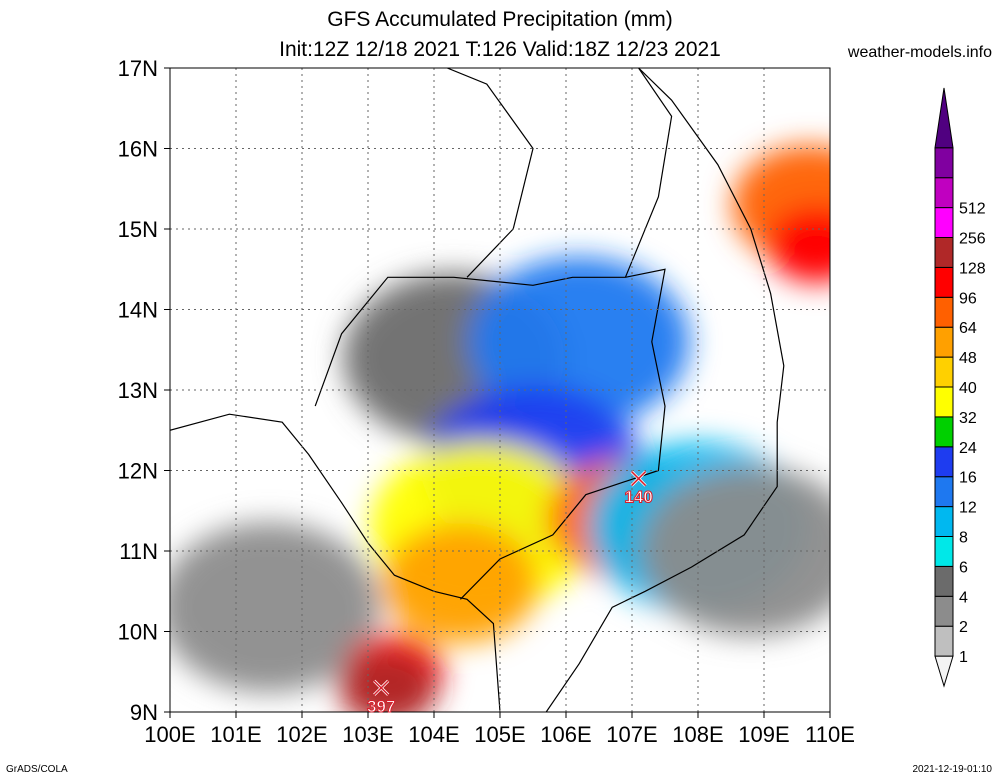  What do you see at coordinates (648, 173) in the screenshot?
I see `border-laos-east` at bounding box center [648, 173].